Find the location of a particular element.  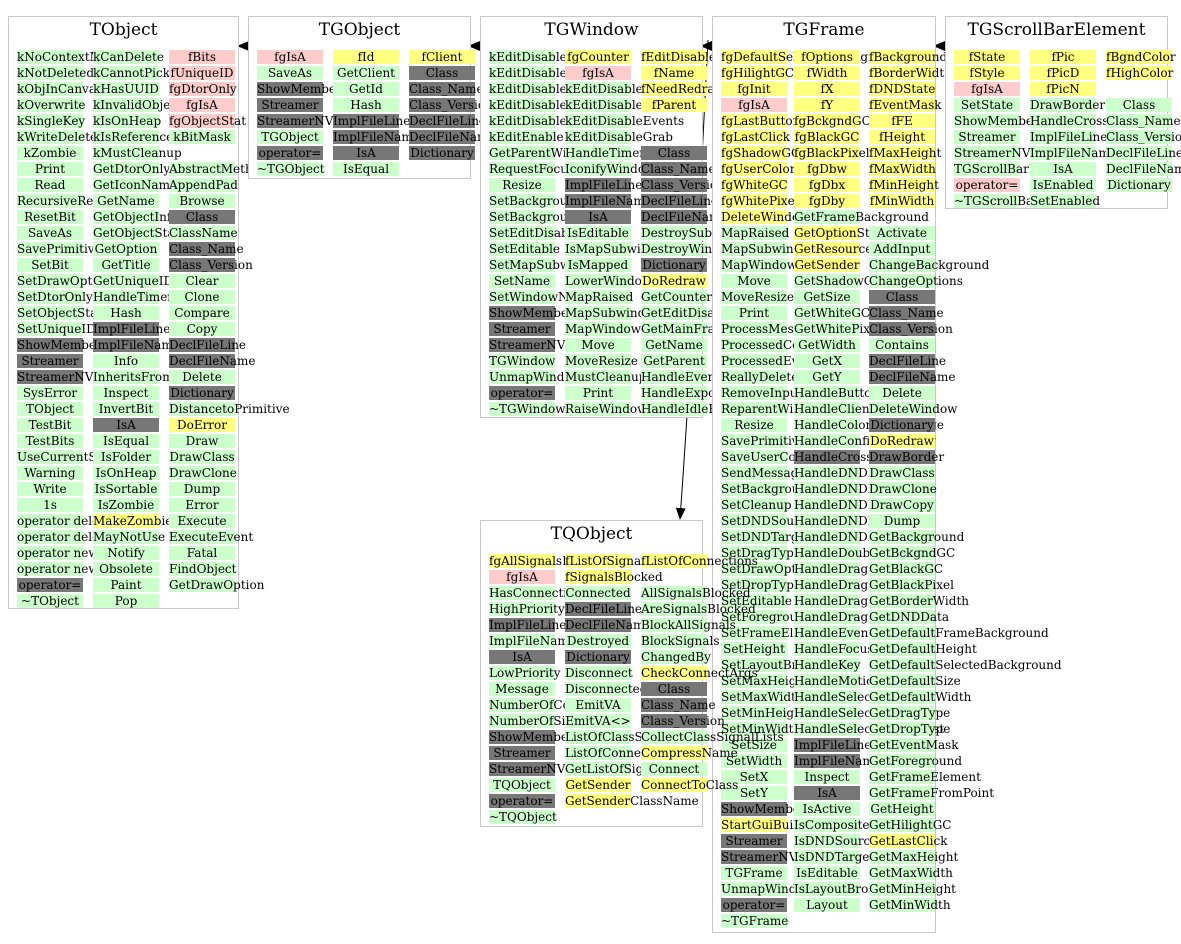

member: DestroySubwindows is located at coordinates (703, 233).